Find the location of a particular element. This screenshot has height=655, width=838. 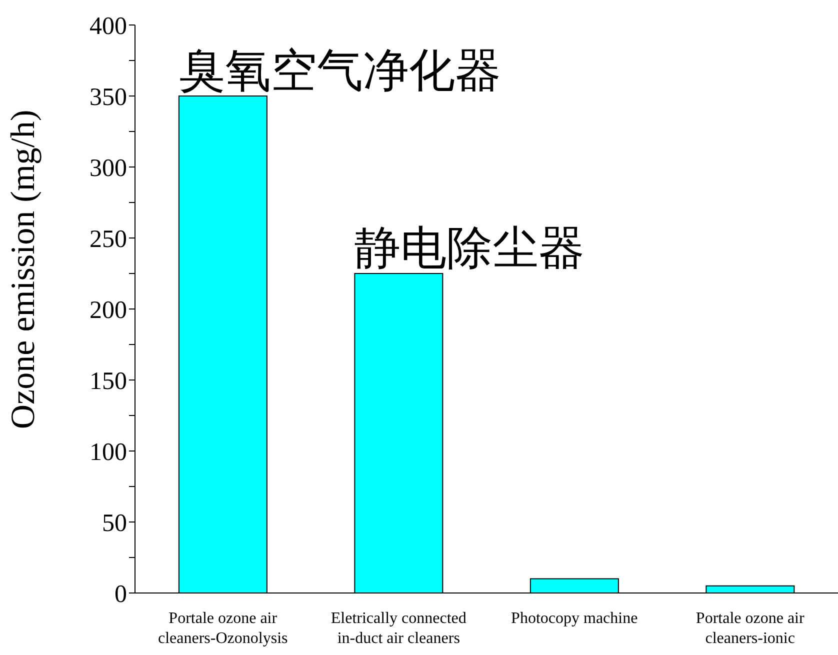

x-tick-label: Portale ozone air cleaners-Ozonolysis is located at coordinates (223, 628).